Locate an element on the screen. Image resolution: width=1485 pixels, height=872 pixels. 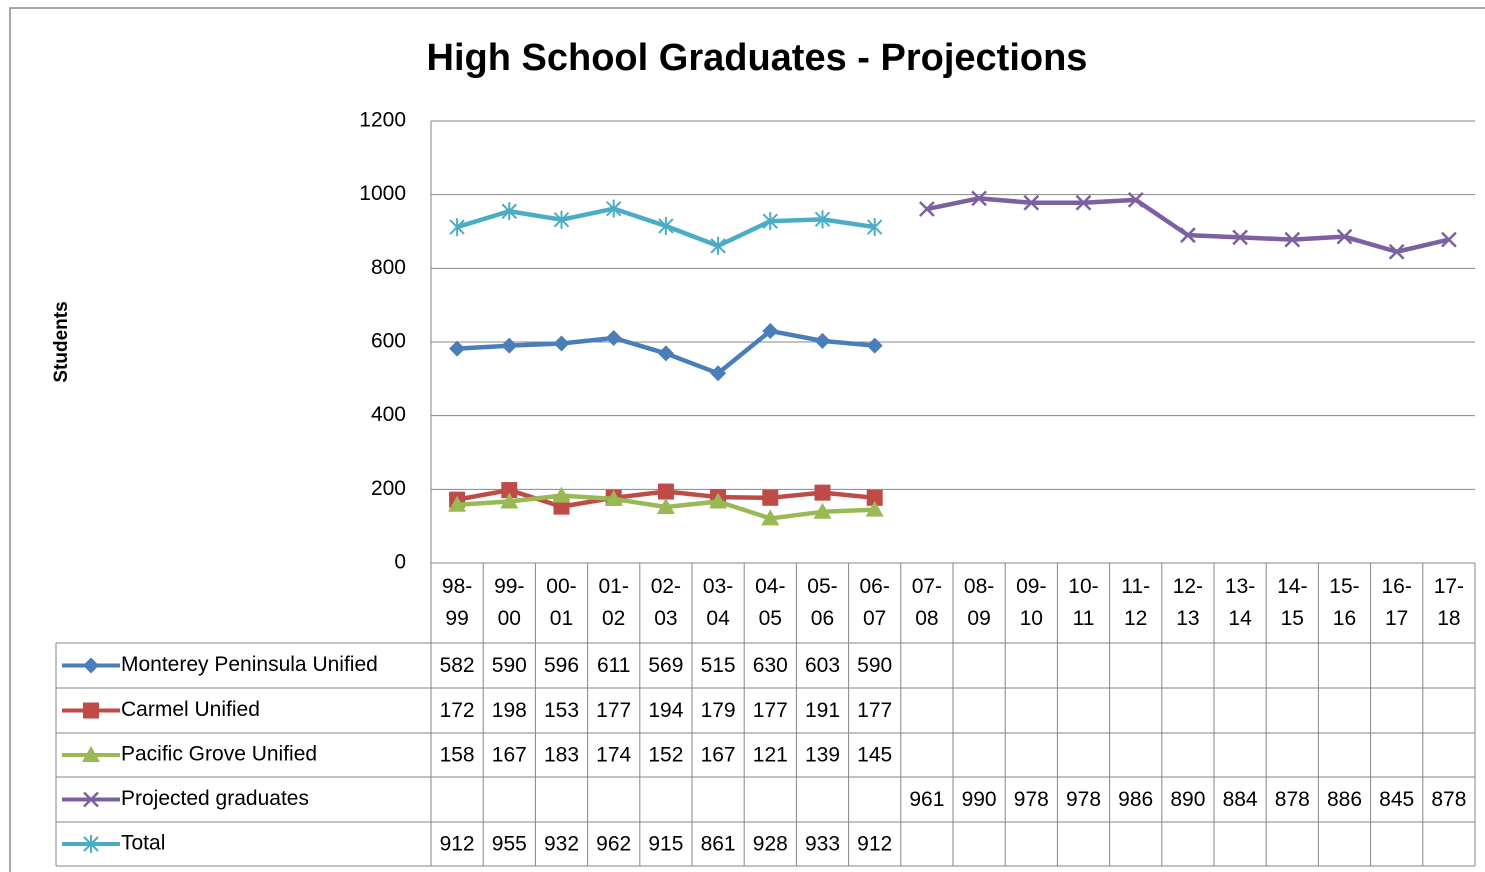
legend-label: Carmel Unified is located at coordinates (190, 709).